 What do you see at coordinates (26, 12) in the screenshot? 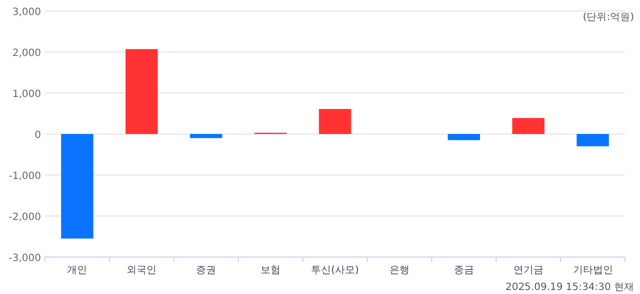
I see `y-tick-label: 3,000` at bounding box center [26, 12].